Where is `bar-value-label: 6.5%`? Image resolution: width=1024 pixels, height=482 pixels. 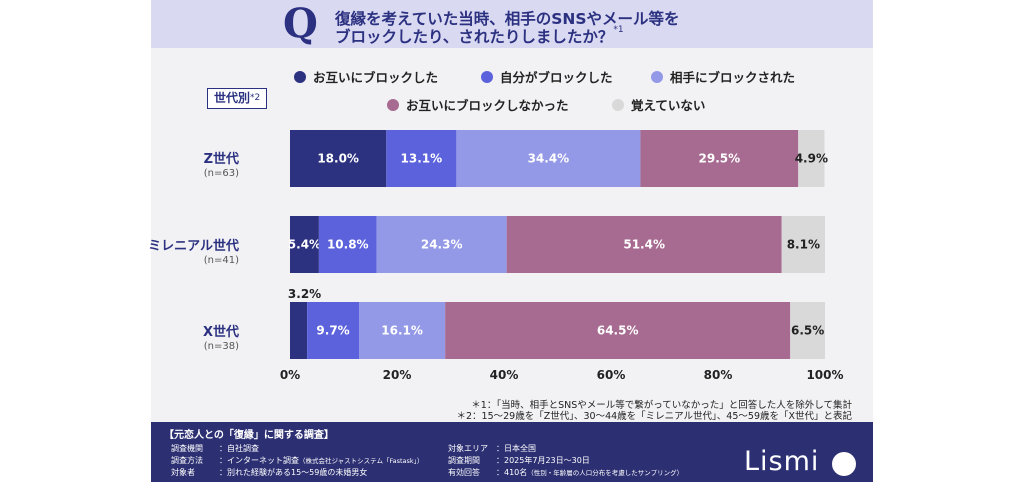
bar-value-label: 6.5% is located at coordinates (807, 331).